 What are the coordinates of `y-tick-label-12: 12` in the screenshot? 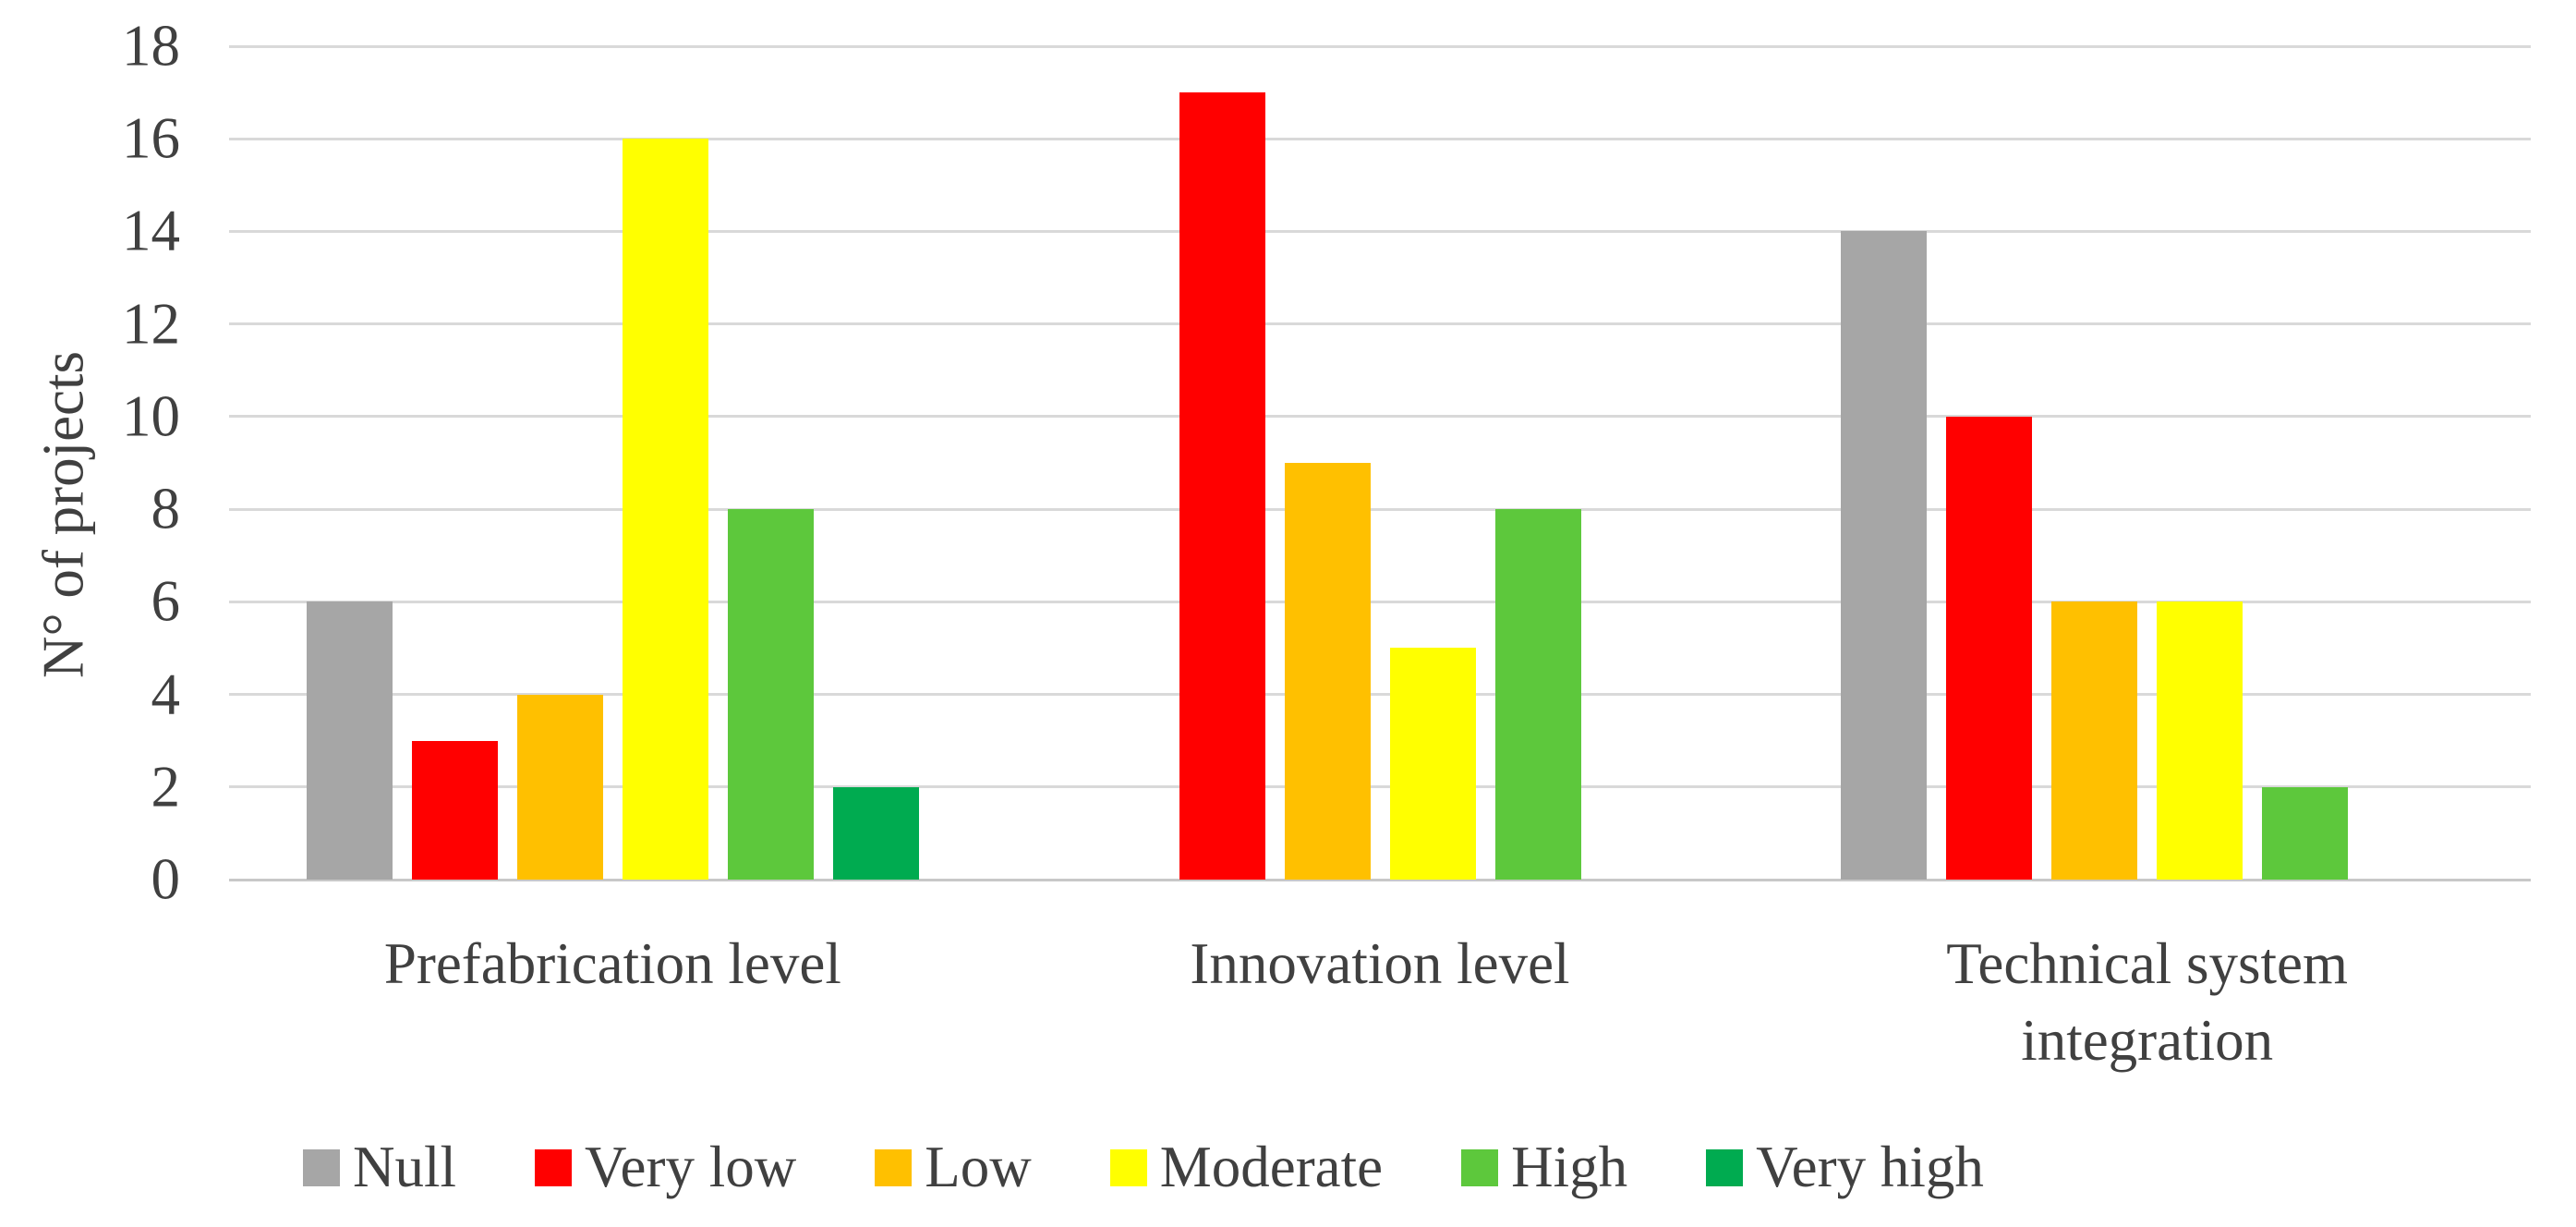 It's located at (151, 324).